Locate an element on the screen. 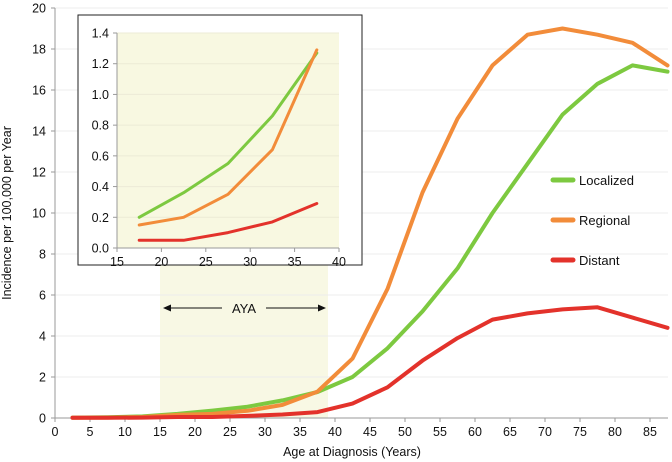  inset-y-tick-label: 0.2 is located at coordinates (100, 218).